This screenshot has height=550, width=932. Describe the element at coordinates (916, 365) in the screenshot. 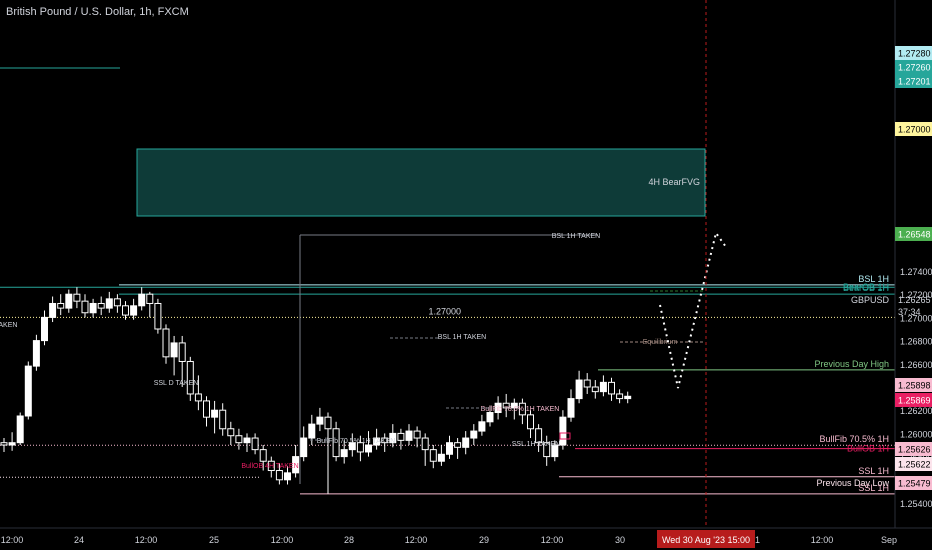

I see `y-tick-label: 1.26600` at that location.